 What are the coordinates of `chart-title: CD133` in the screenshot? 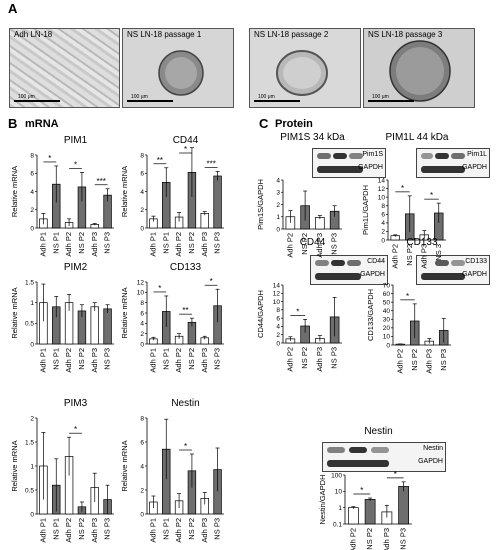 It's located at (422, 242).